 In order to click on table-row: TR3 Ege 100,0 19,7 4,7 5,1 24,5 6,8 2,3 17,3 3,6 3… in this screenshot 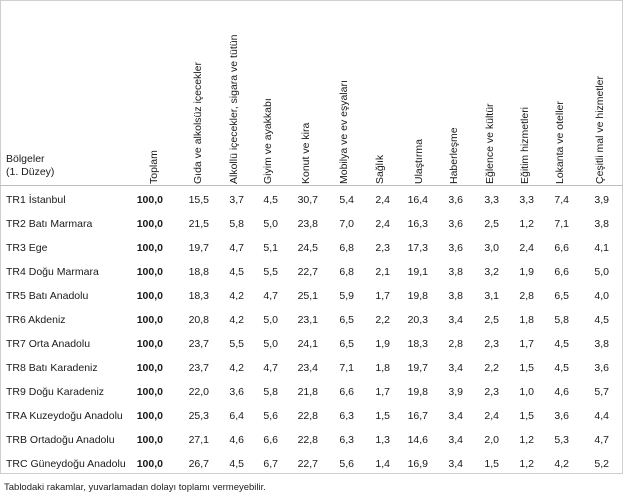, I will do `click(311, 248)`.